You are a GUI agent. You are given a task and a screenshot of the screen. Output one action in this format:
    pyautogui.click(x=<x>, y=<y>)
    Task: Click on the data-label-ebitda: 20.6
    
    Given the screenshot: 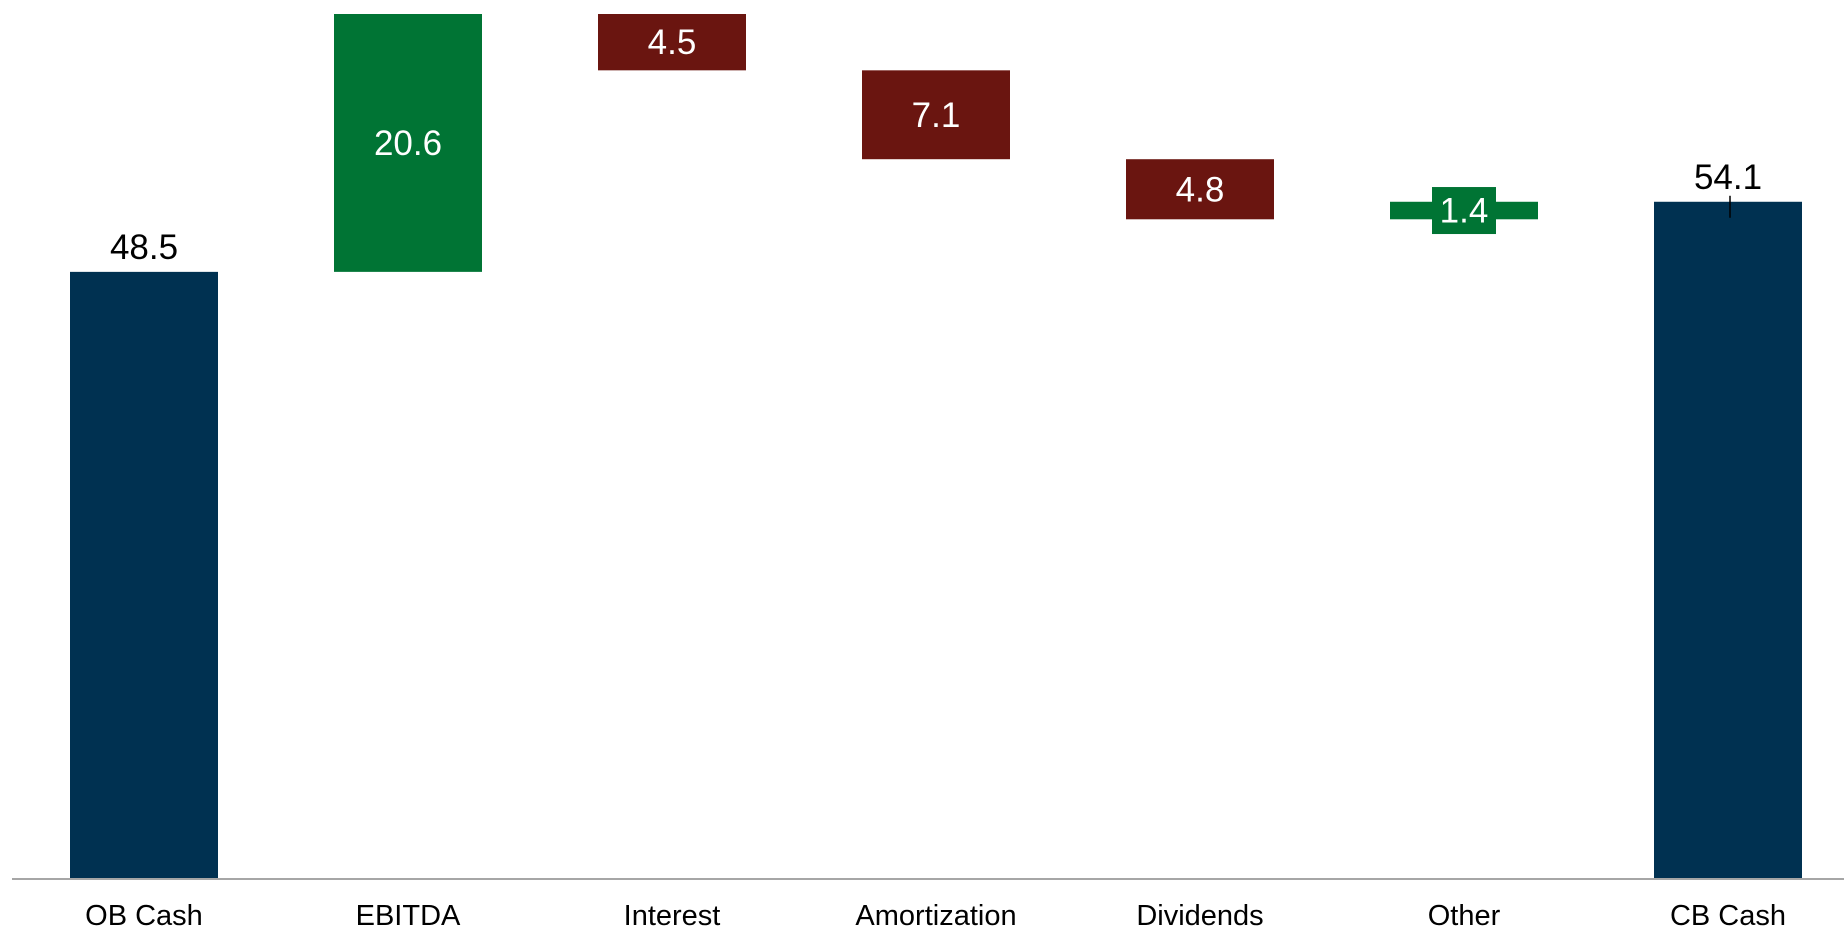 What is the action you would take?
    pyautogui.click(x=408, y=143)
    